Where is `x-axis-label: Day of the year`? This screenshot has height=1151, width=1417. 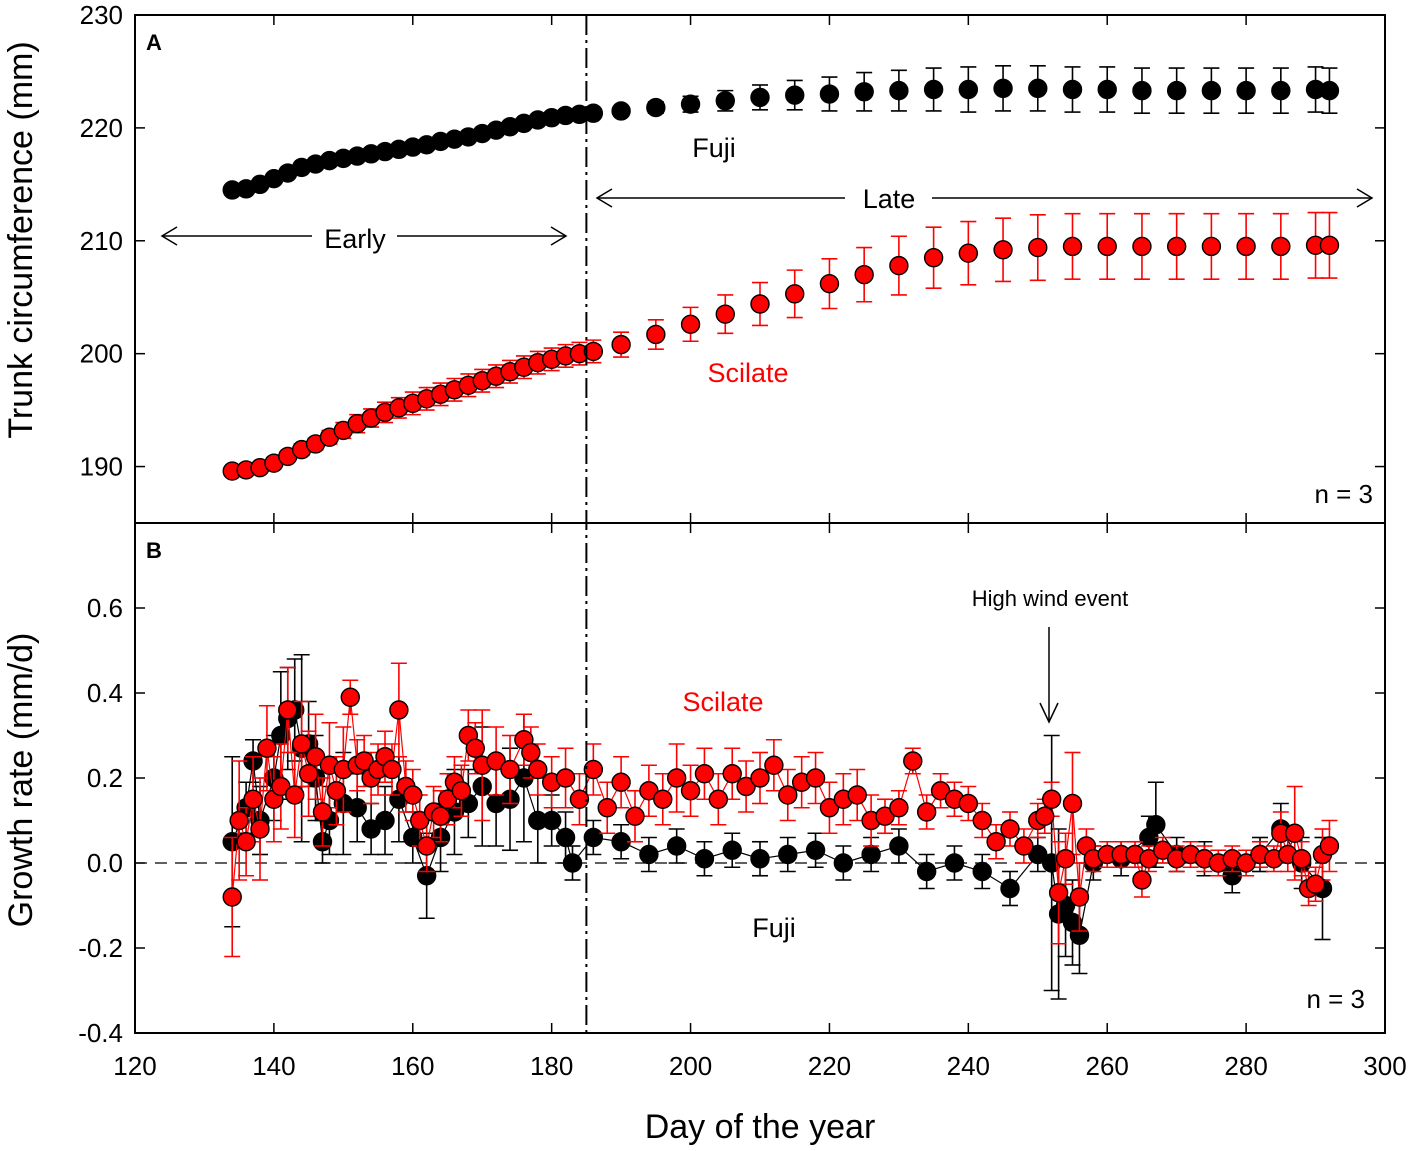
x-axis-label: Day of the year is located at coordinates (760, 1127).